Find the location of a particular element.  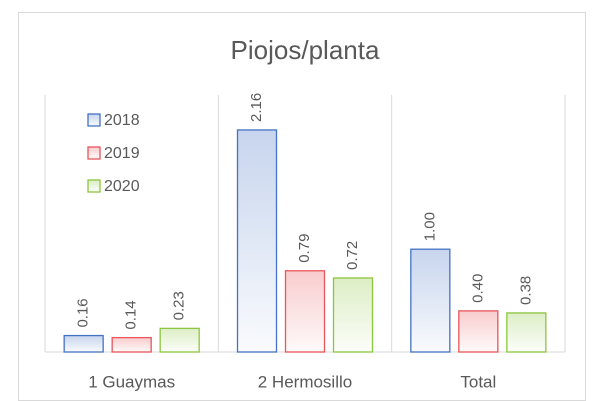

data-label: 0.40 is located at coordinates (477, 288).